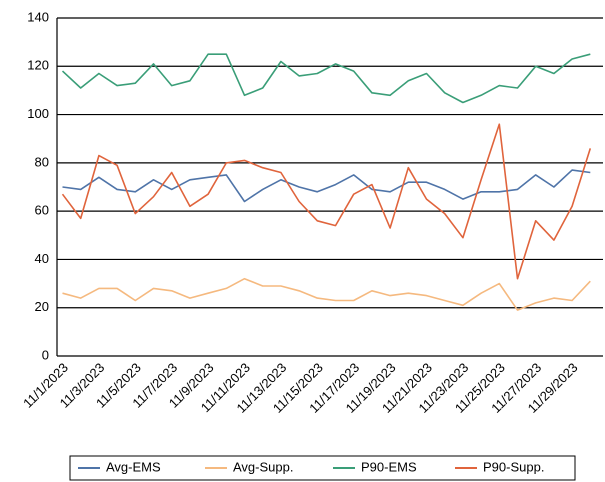  Describe the element at coordinates (42, 306) in the screenshot. I see `y-tick-label: 20` at that location.